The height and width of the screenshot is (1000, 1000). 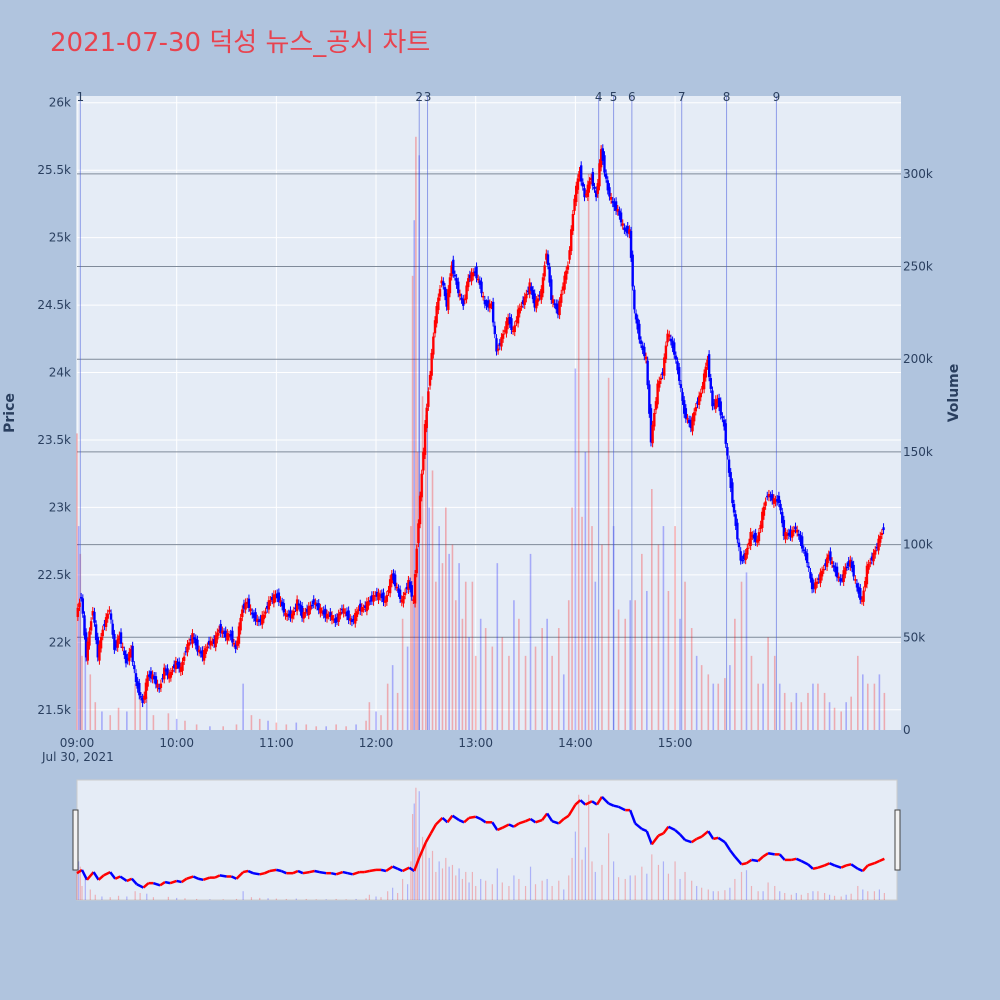 I want to click on news-marker-label: 6, so click(x=632, y=97).